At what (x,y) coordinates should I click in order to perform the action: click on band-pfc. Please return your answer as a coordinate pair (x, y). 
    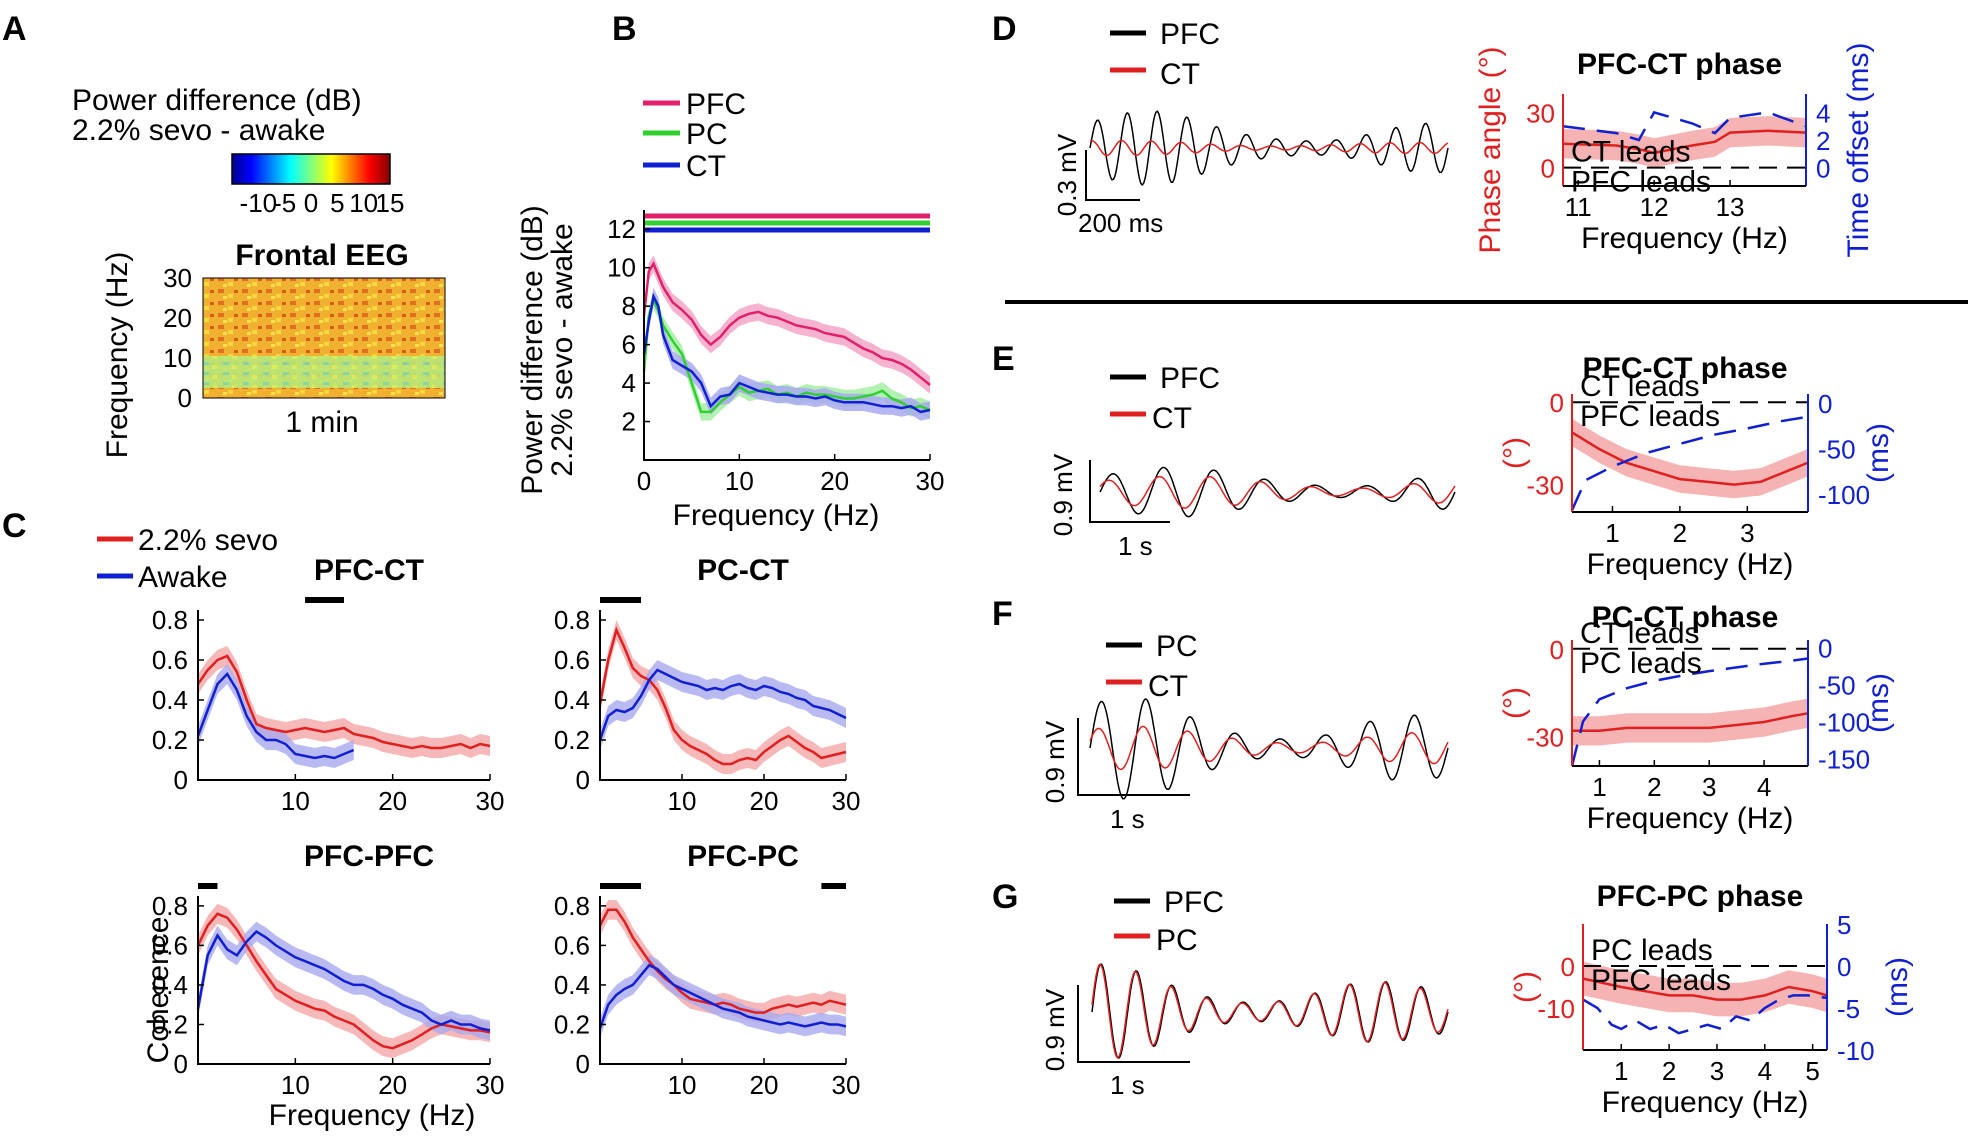
    Looking at the image, I should click on (787, 324).